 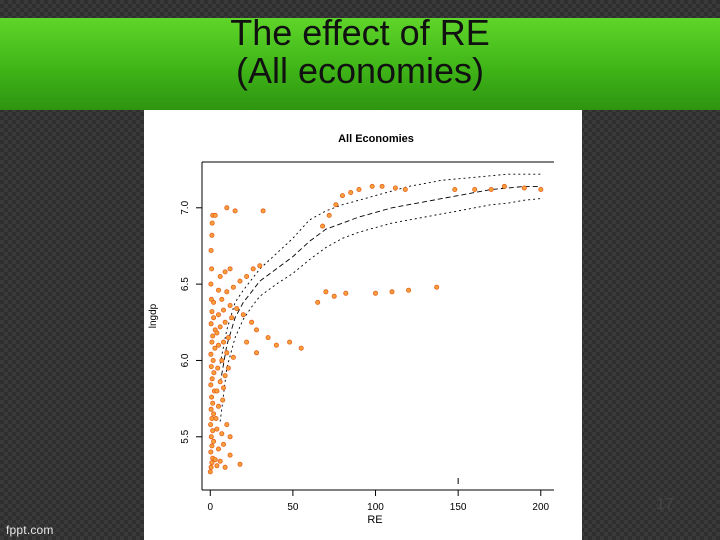 I want to click on slide-title-line1: The effect of RE, so click(x=360, y=32).